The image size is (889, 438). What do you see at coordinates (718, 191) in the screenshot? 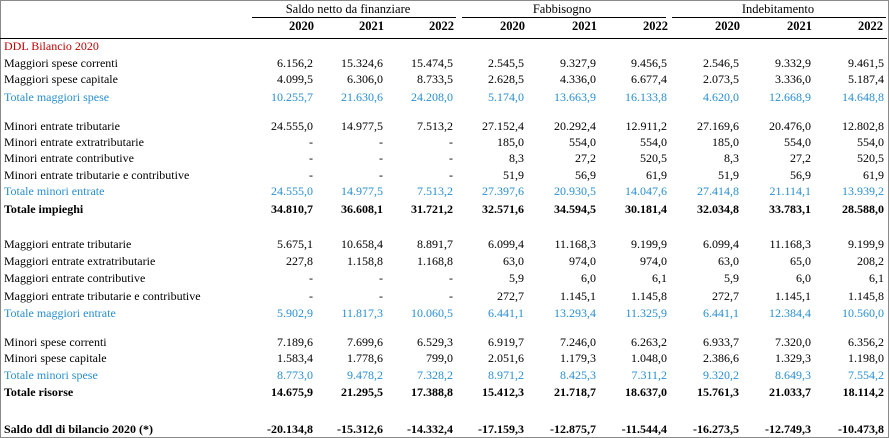
I see `table-cell: 27.414,8` at bounding box center [718, 191].